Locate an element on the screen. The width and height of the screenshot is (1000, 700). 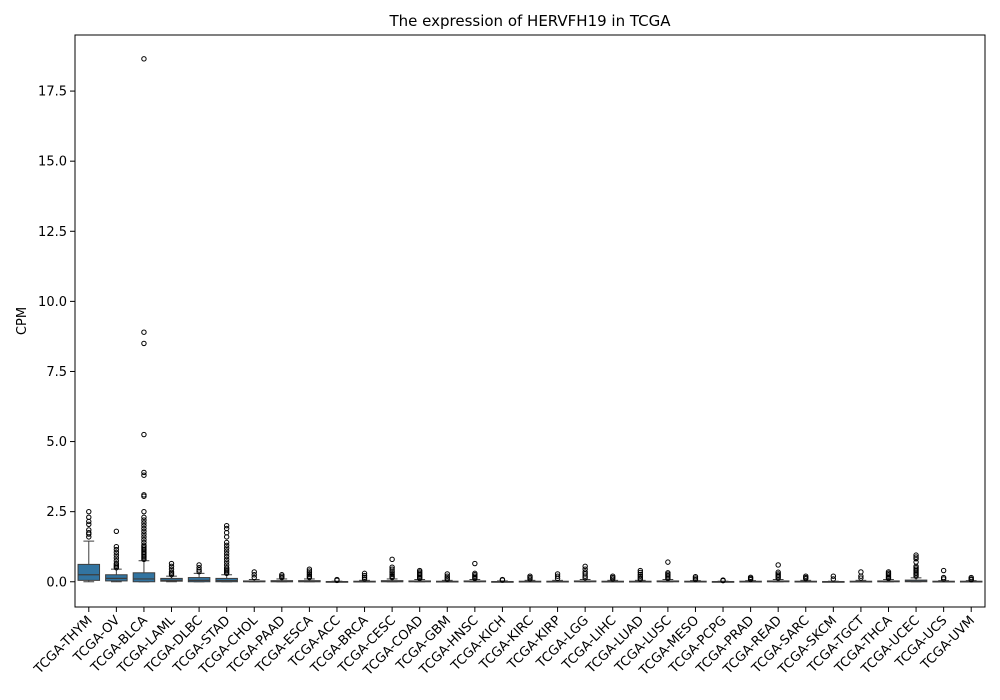
box-tcga-blca is located at coordinates (144, 319).